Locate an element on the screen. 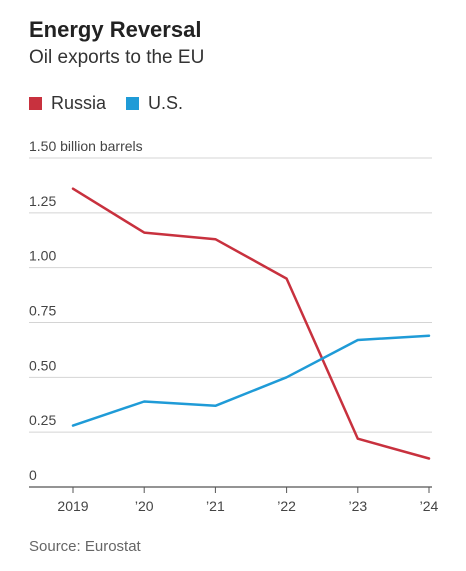 The height and width of the screenshot is (571, 466). y-tick-label: 1.25 is located at coordinates (42, 201).